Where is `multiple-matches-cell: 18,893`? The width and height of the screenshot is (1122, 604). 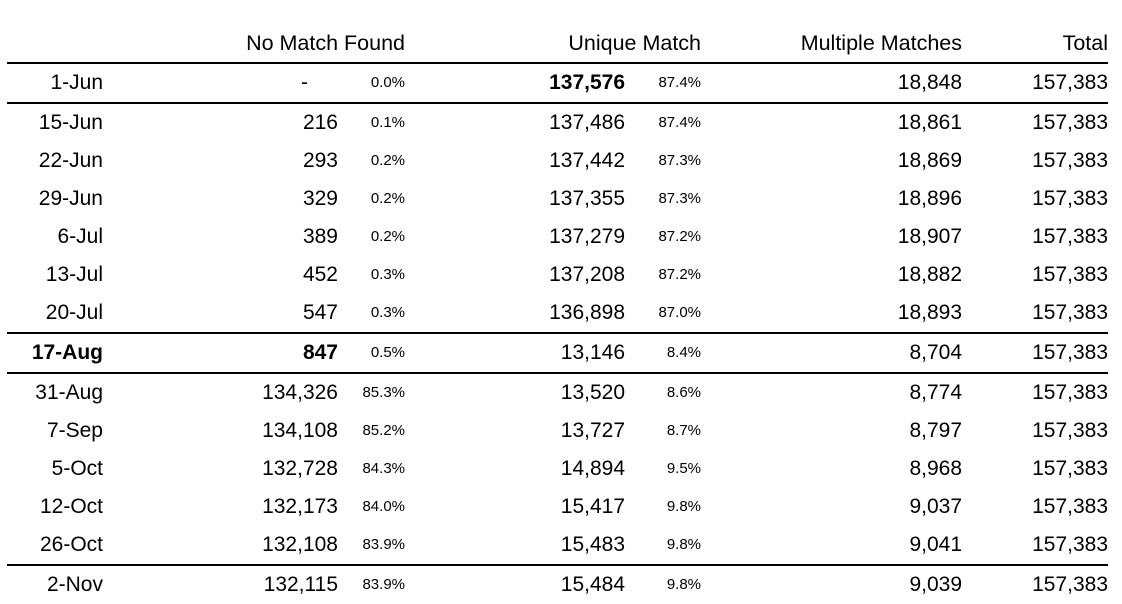
multiple-matches-cell: 18,893 is located at coordinates (832, 314).